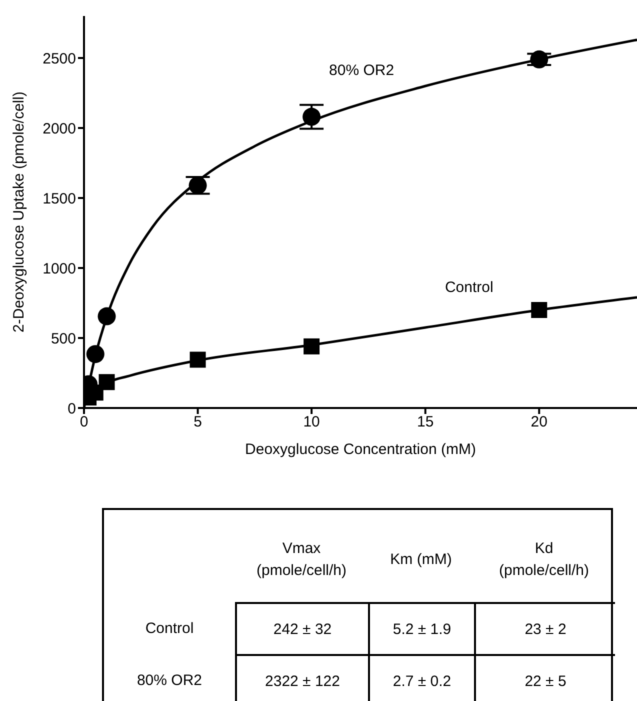  Describe the element at coordinates (311, 422) in the screenshot. I see `x-tick-label: 10` at that location.